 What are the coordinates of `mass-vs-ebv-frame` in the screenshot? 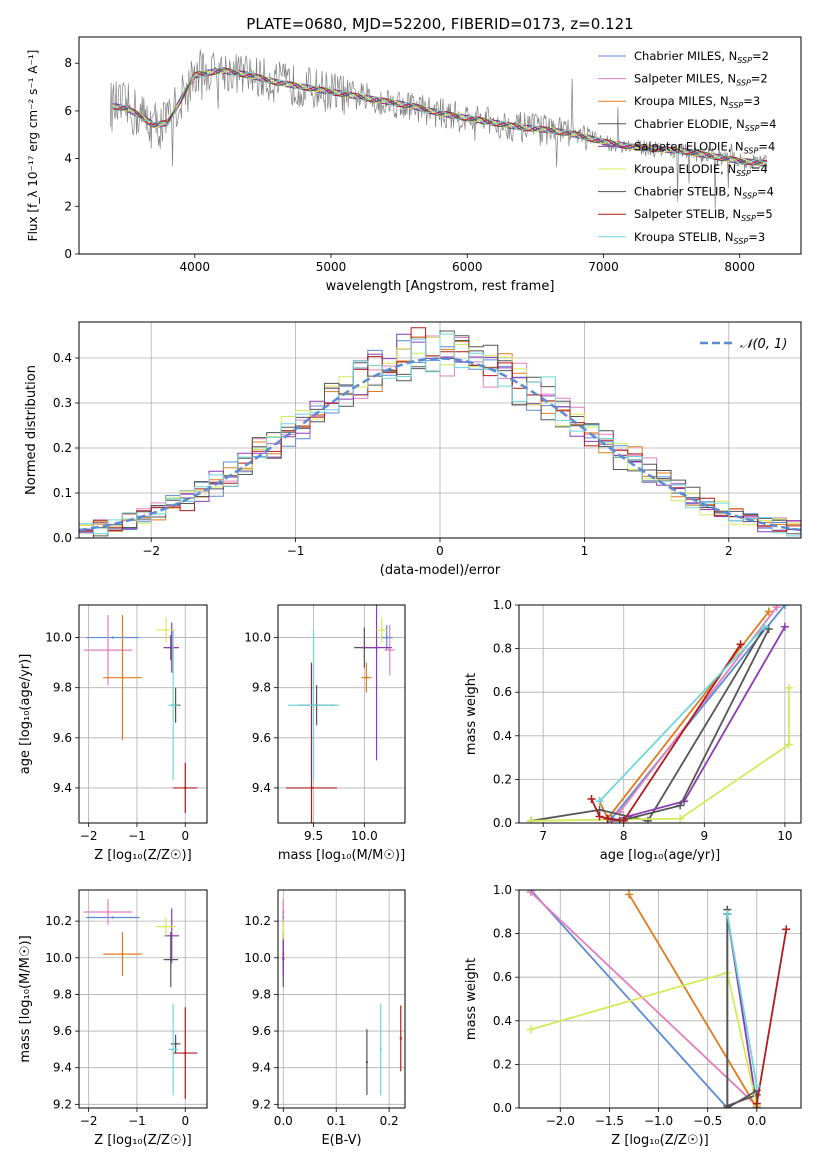 It's located at (341, 999).